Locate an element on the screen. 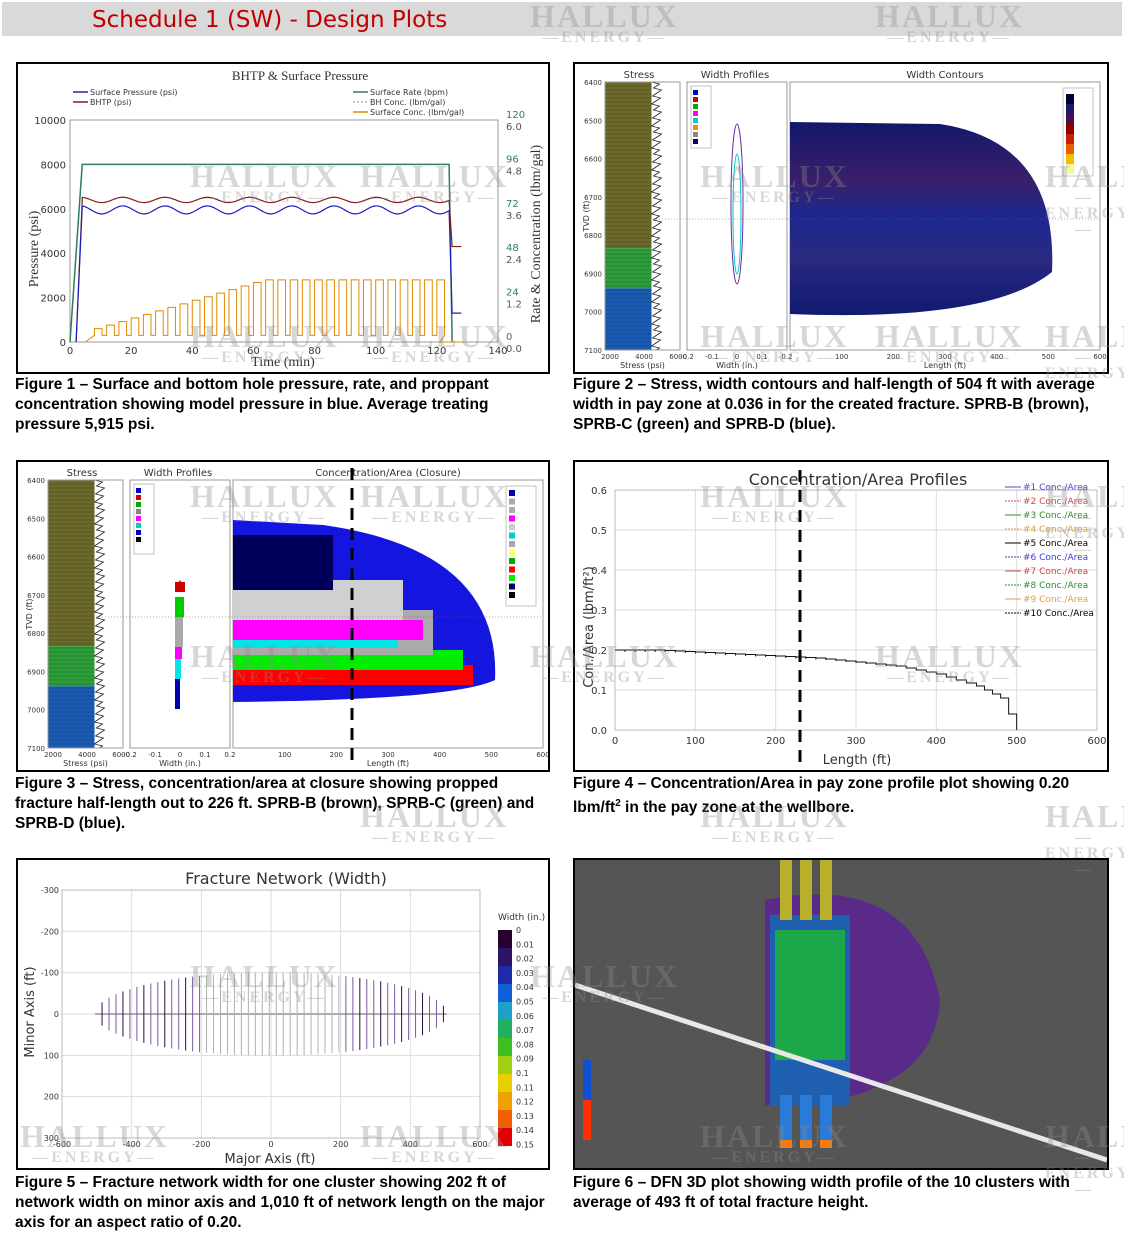 Image resolution: width=1124 pixels, height=1233 pixels. figure-6-3d-plot is located at coordinates (841, 1014).